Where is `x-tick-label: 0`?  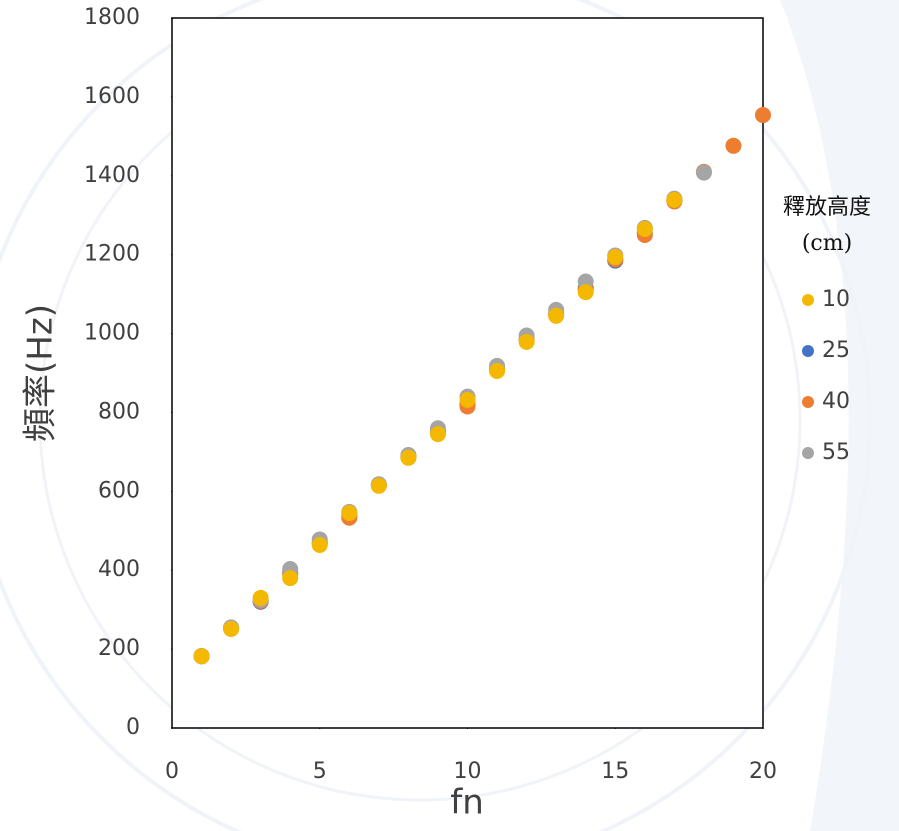
x-tick-label: 0 is located at coordinates (172, 771).